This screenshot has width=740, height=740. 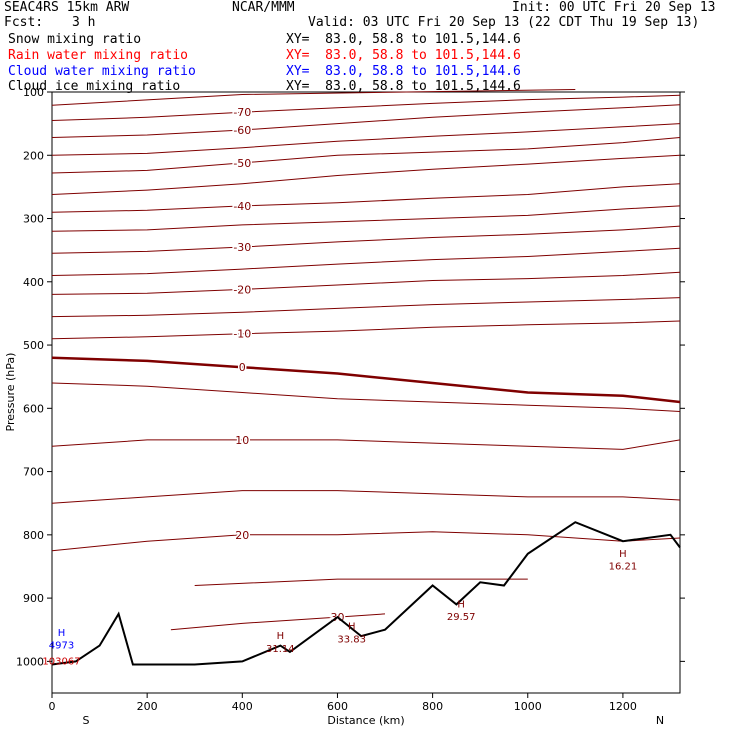 I want to click on x-tick-label: 1000, so click(x=528, y=706).